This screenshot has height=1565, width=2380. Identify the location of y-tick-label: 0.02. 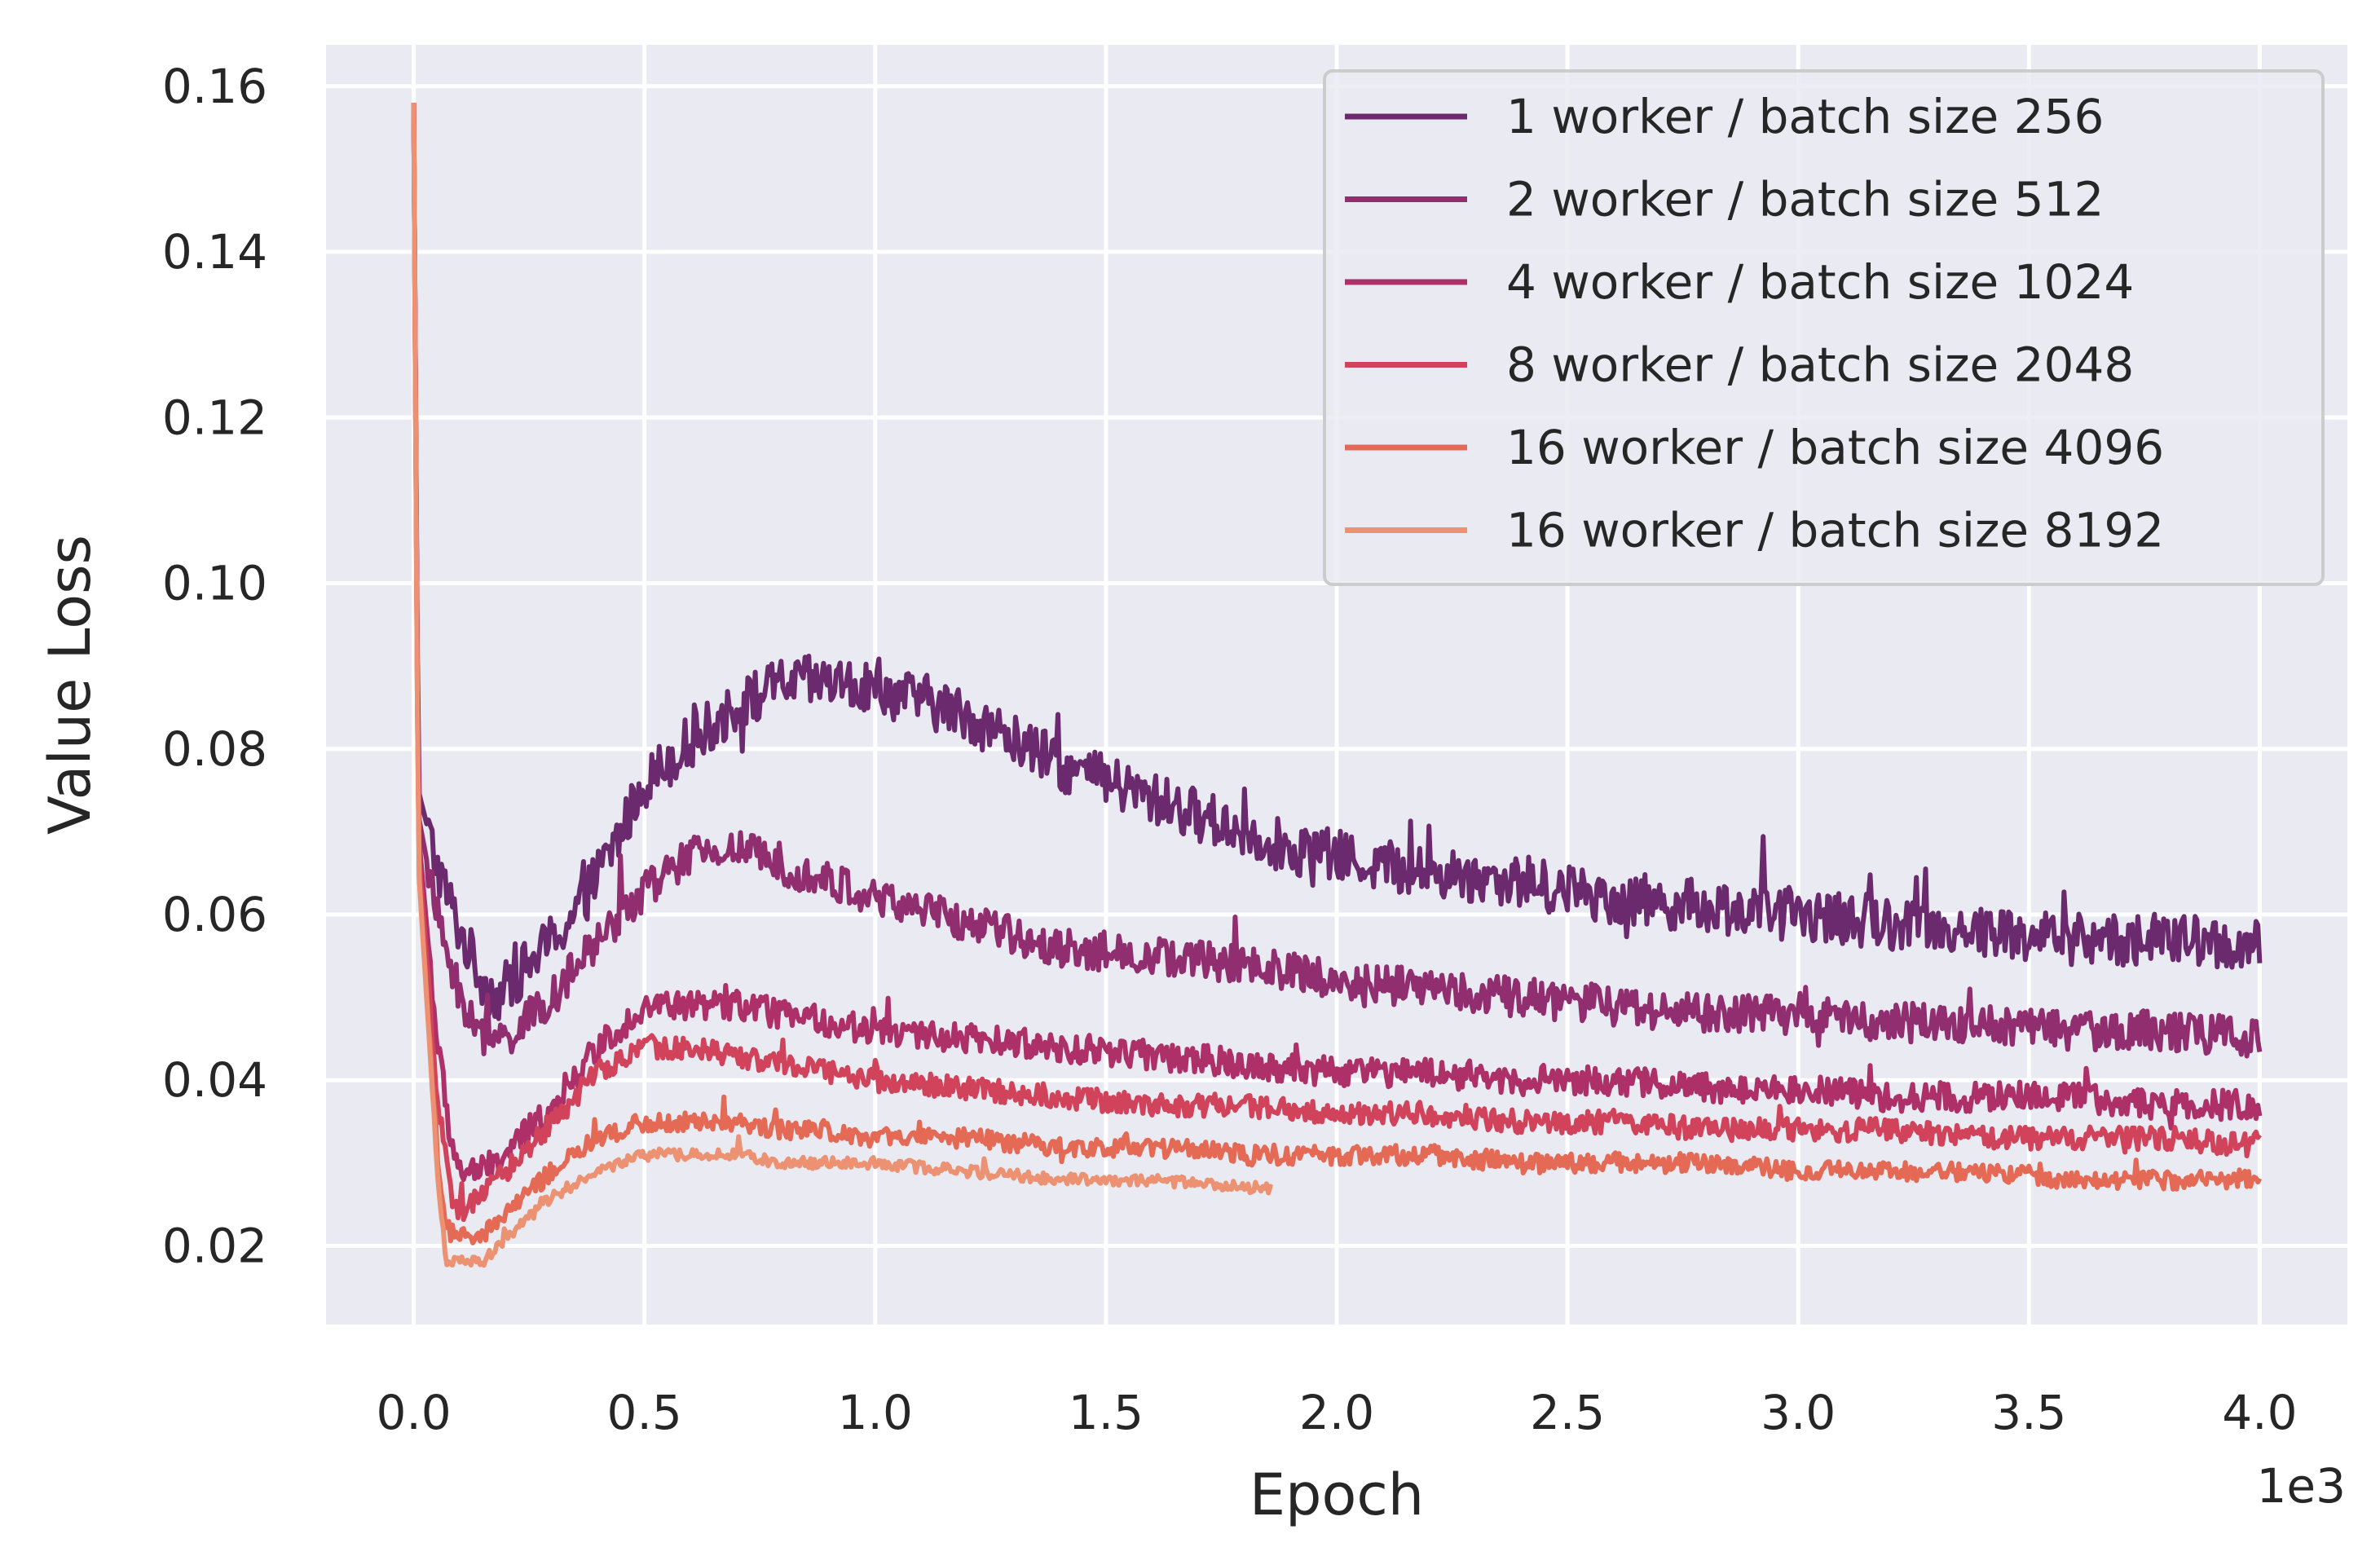
(215, 1245).